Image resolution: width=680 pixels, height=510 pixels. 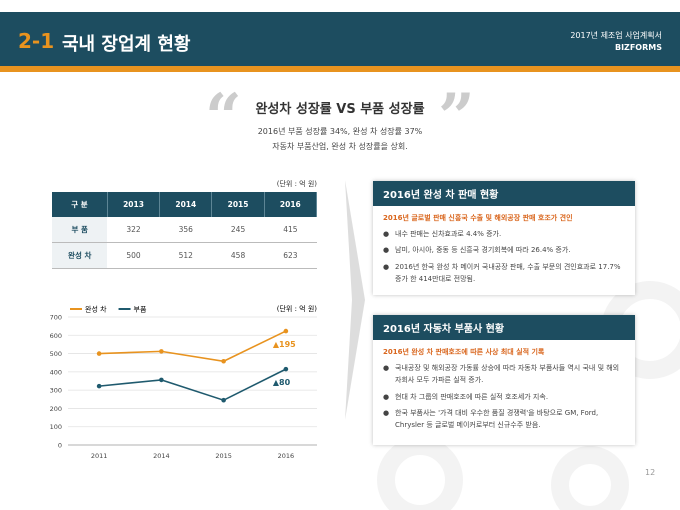 I want to click on header-cell: 2016, so click(x=291, y=204).